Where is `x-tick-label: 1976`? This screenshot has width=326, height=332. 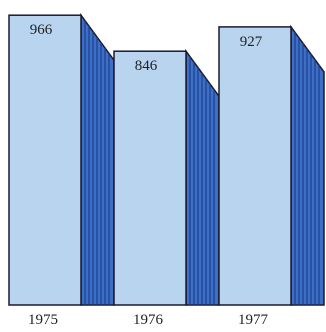 x-tick-label: 1976 is located at coordinates (148, 319).